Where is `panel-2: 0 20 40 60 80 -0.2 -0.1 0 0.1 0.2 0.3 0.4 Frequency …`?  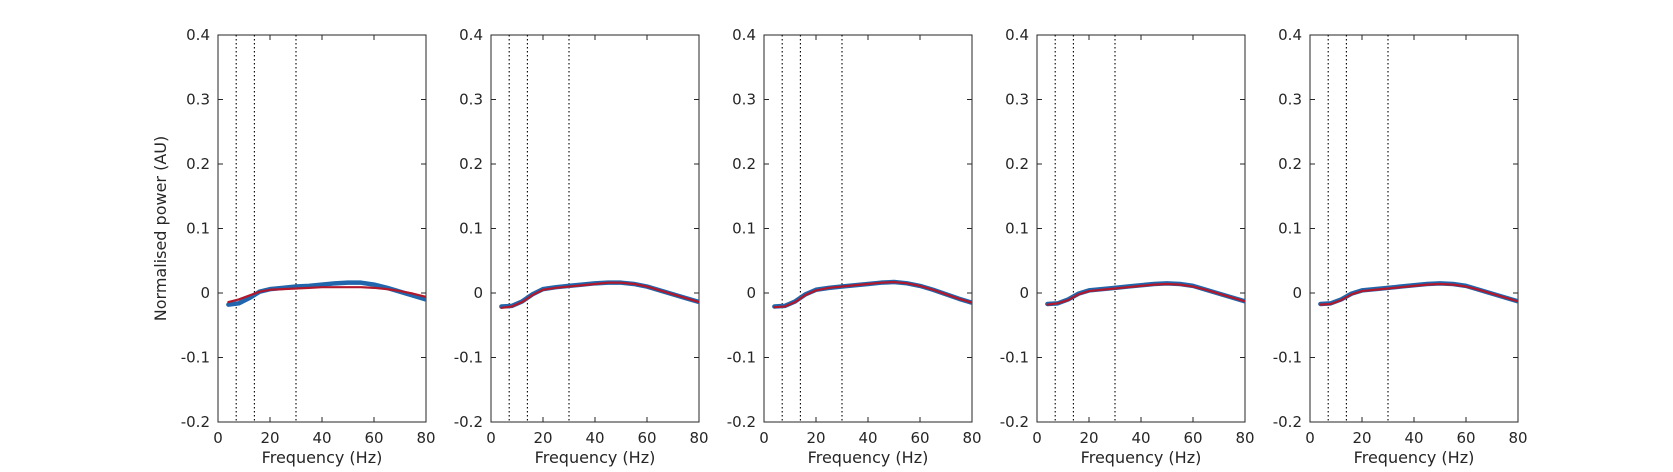 panel-2: 0 20 40 60 80 -0.2 -0.1 0 0.1 0.2 0.3 0.4 Frequency … is located at coordinates (581, 246).